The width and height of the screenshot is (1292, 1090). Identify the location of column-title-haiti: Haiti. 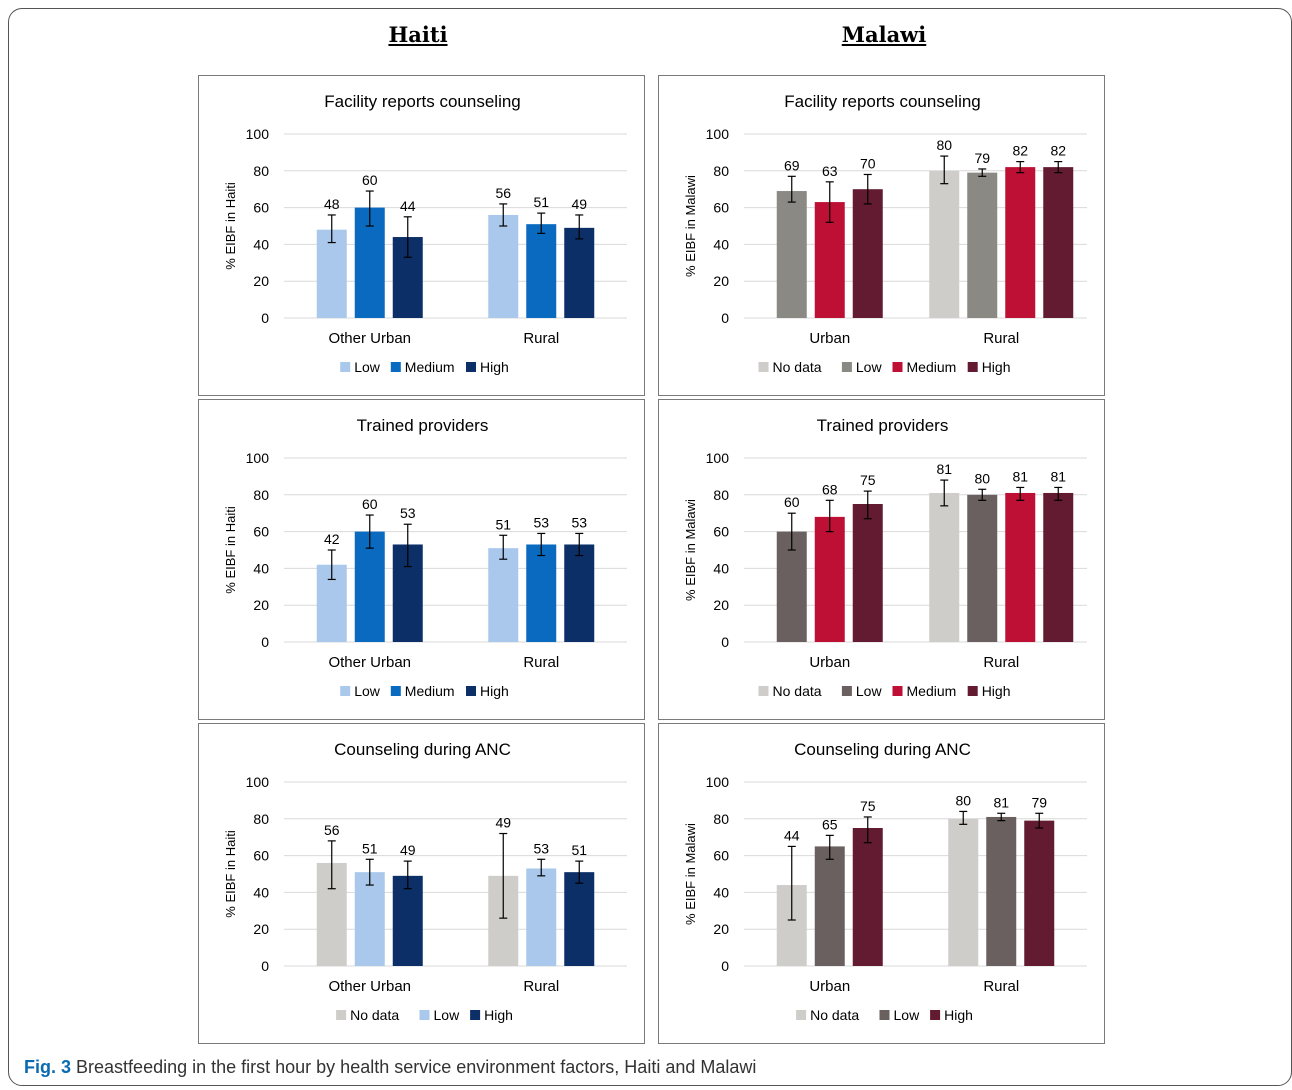
(418, 34).